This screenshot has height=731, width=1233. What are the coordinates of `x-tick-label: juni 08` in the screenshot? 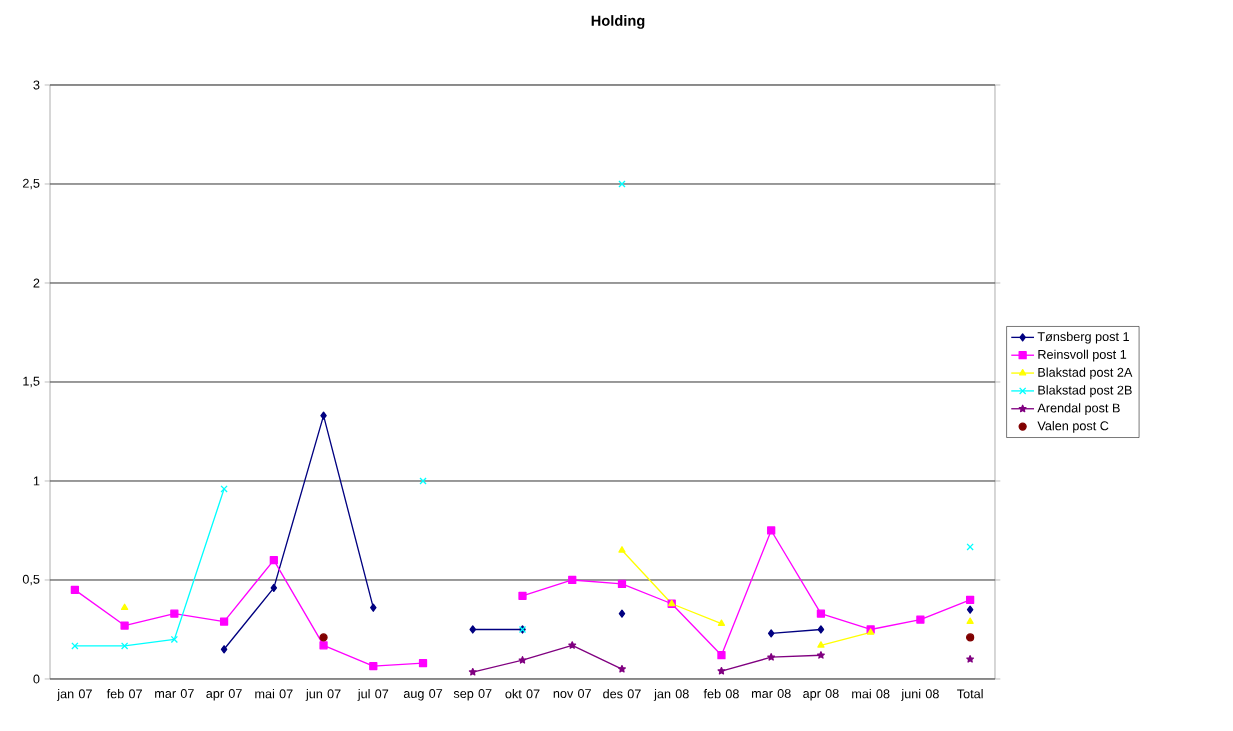 It's located at (920, 695).